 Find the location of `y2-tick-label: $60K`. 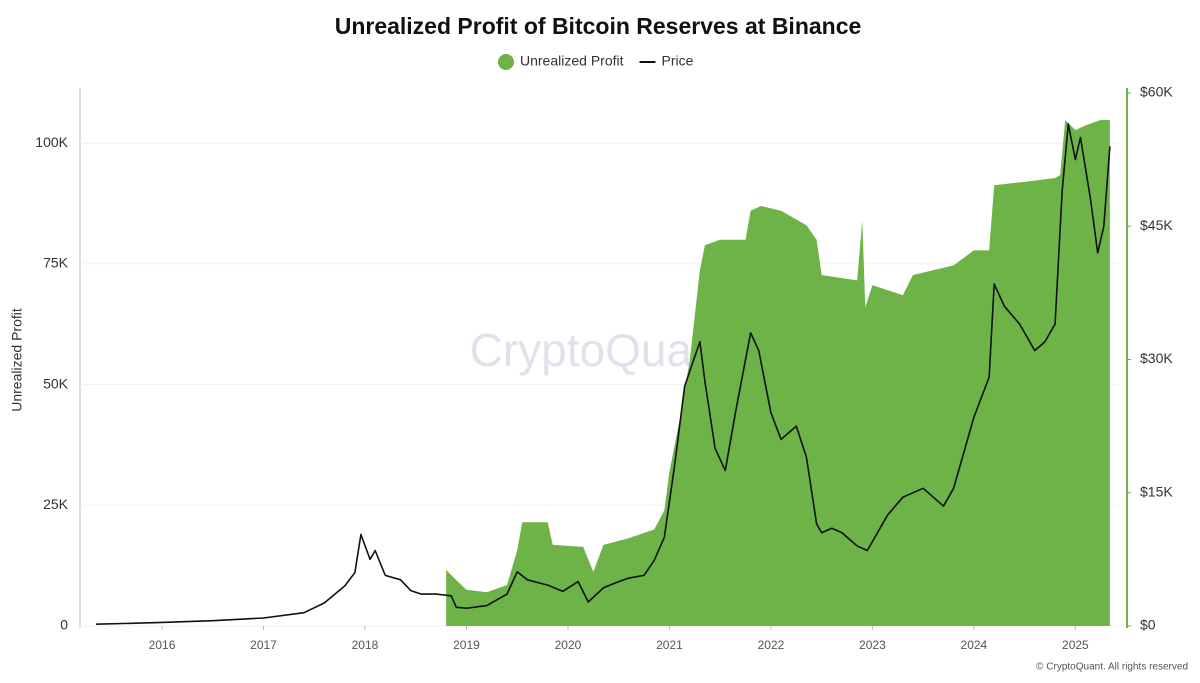

y2-tick-label: $60K is located at coordinates (1156, 92).